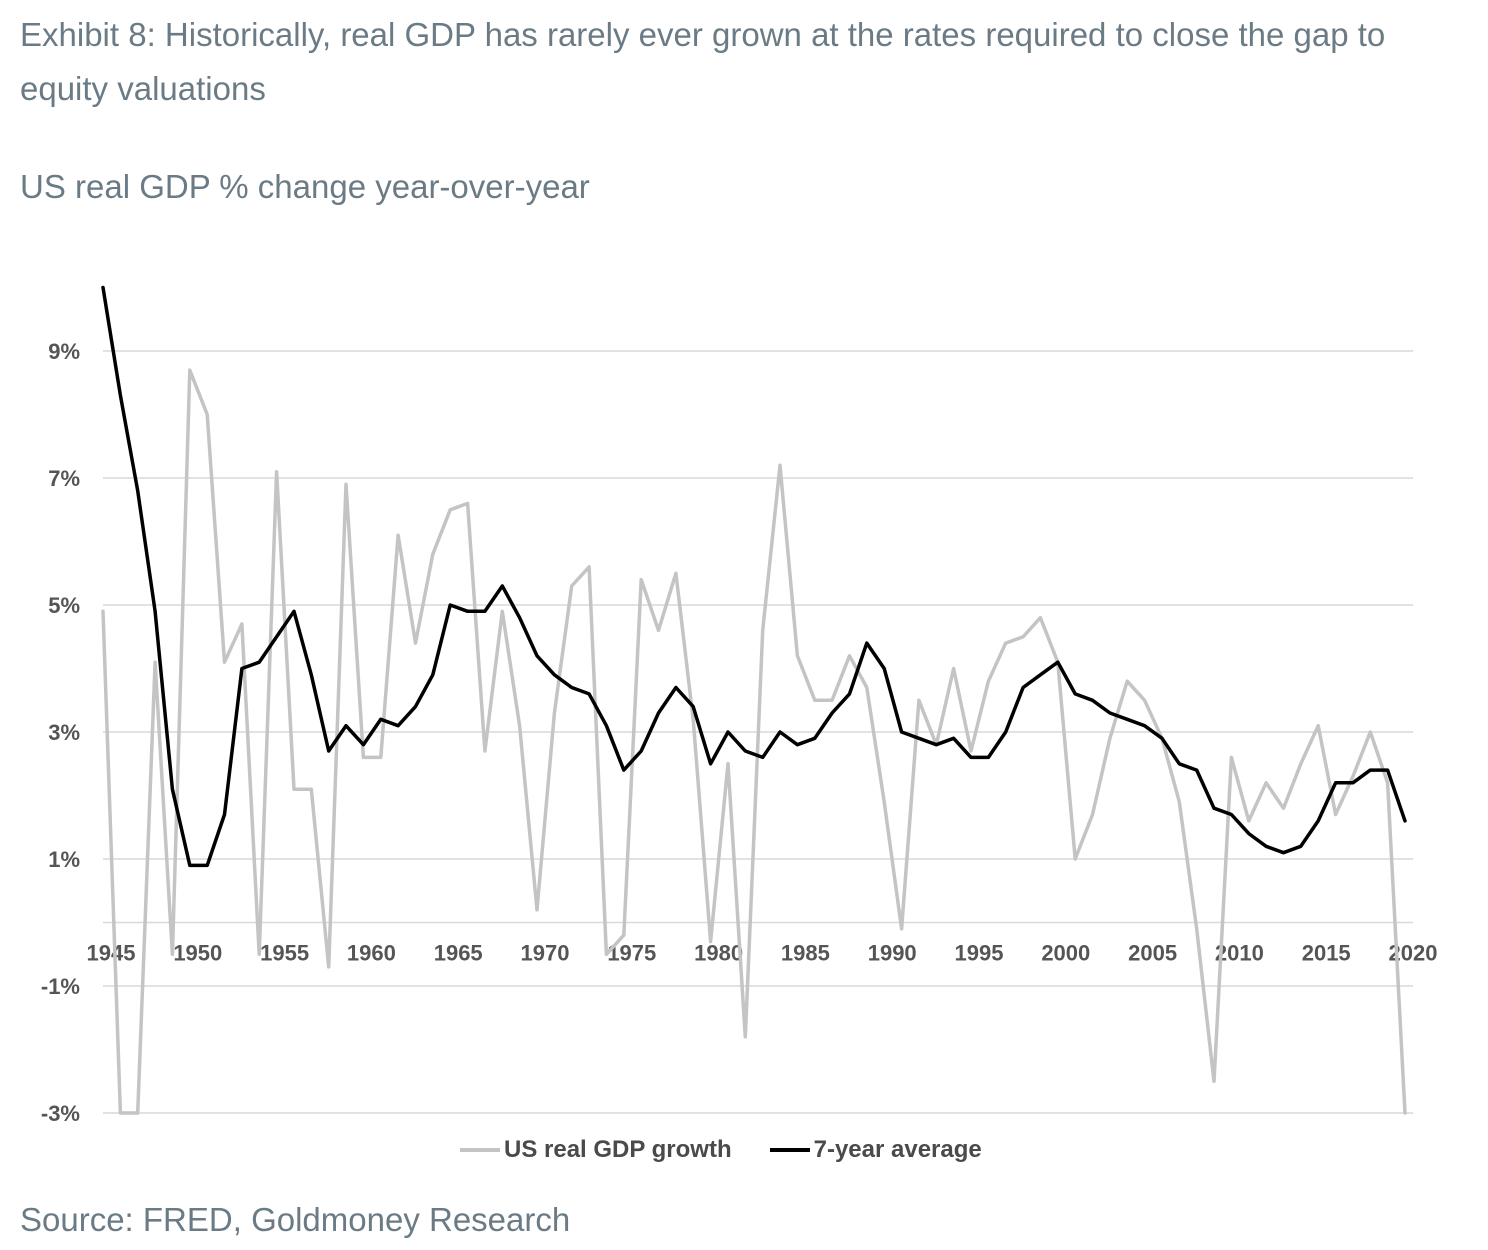 This screenshot has height=1250, width=1488. I want to click on x-tick-label: 1945, so click(111, 953).